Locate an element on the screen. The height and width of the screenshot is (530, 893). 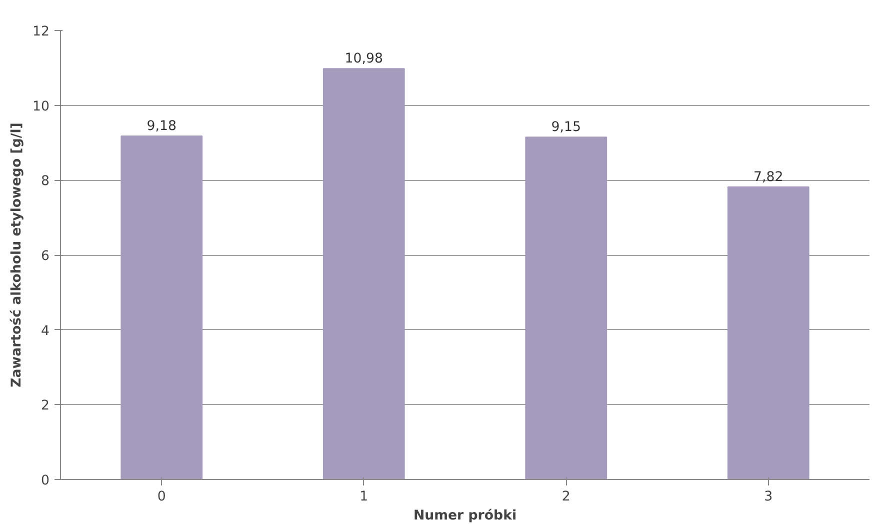
data-label: 10,98 is located at coordinates (363, 59).